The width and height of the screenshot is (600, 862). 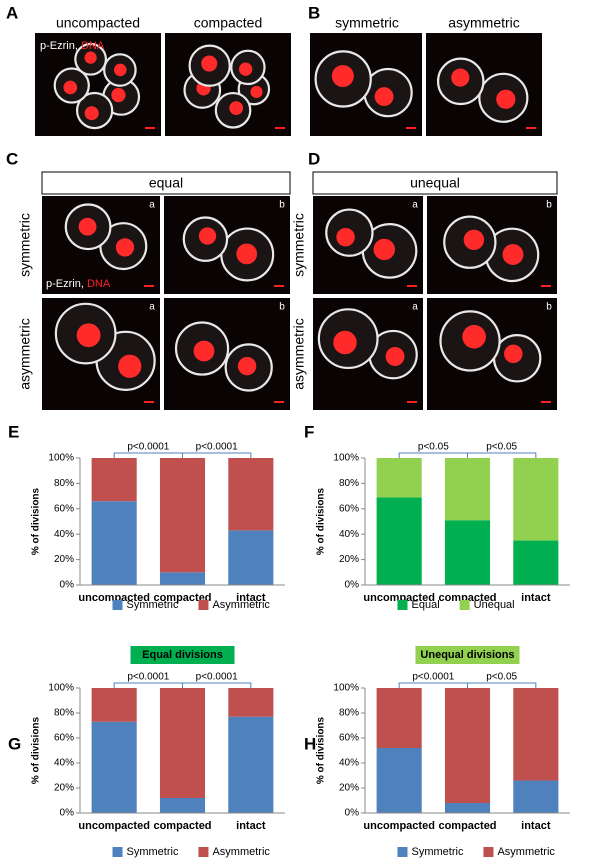 What do you see at coordinates (310, 743) in the screenshot?
I see `panel-letter: H` at bounding box center [310, 743].